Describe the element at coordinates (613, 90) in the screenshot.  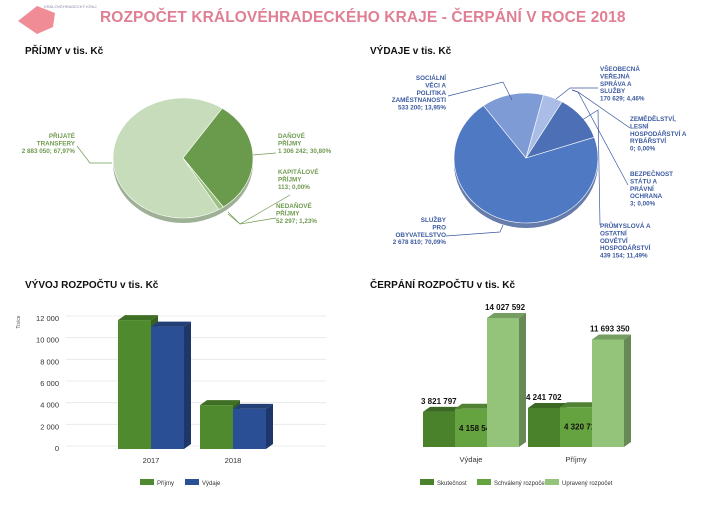
I see `label-text: SLUŽBY` at that location.